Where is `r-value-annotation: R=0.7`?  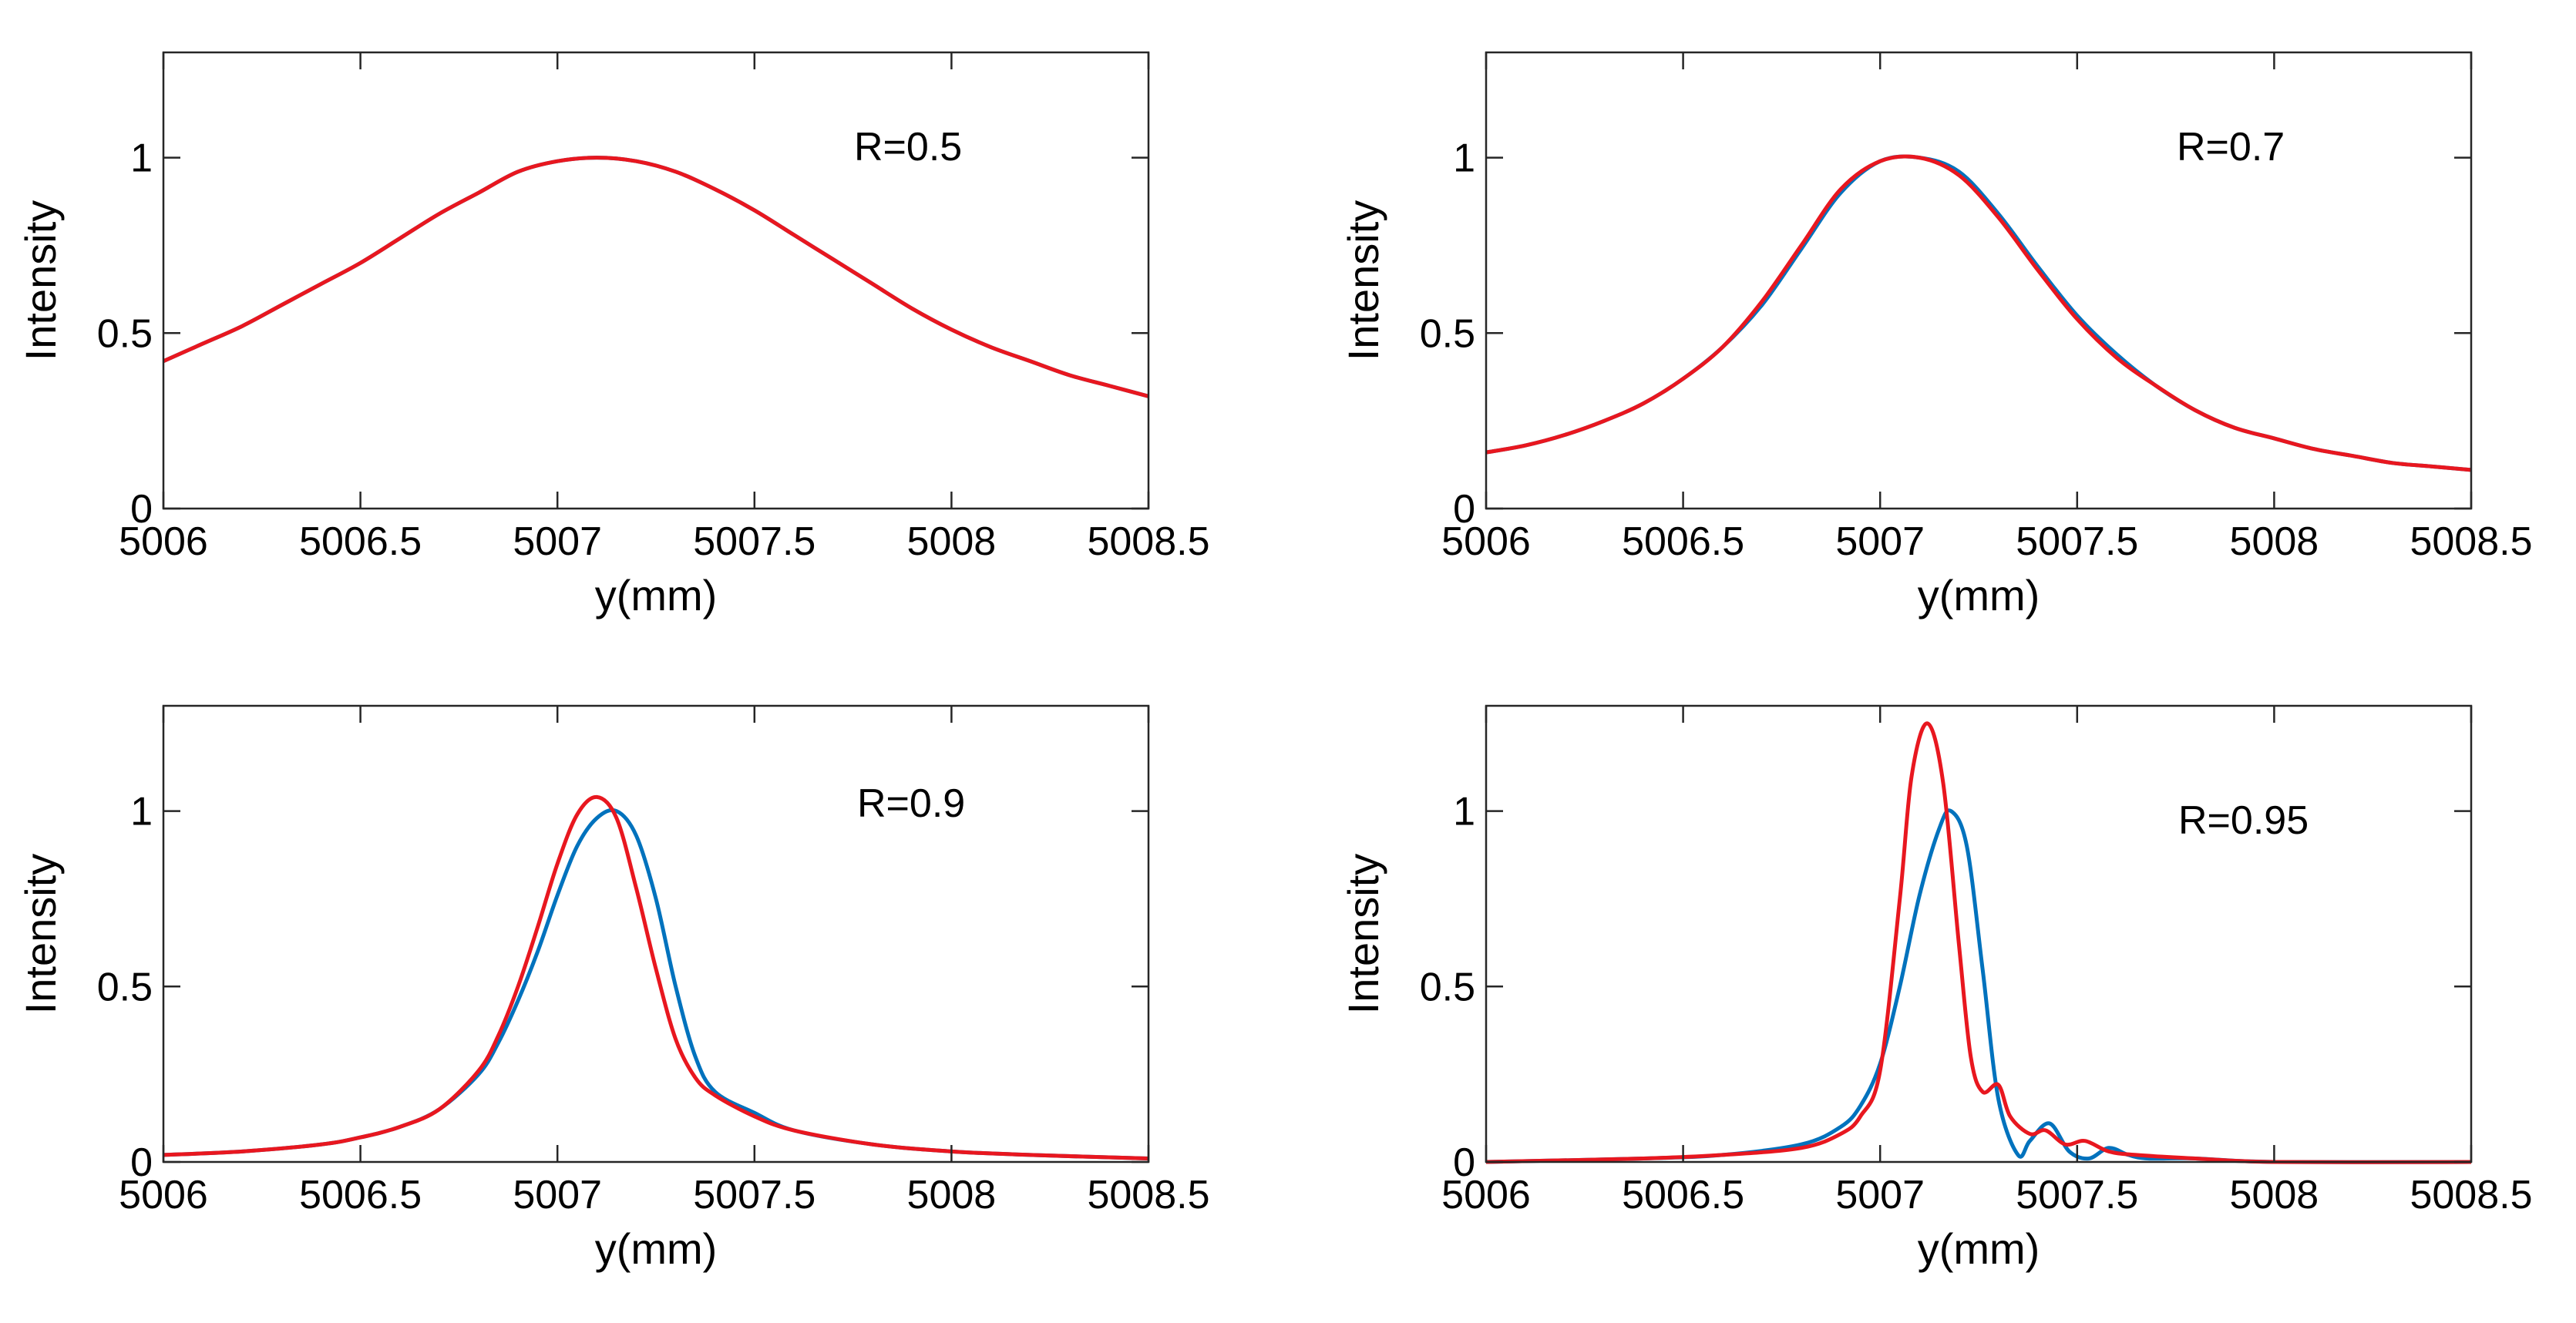
r-value-annotation: R=0.7 is located at coordinates (2231, 147).